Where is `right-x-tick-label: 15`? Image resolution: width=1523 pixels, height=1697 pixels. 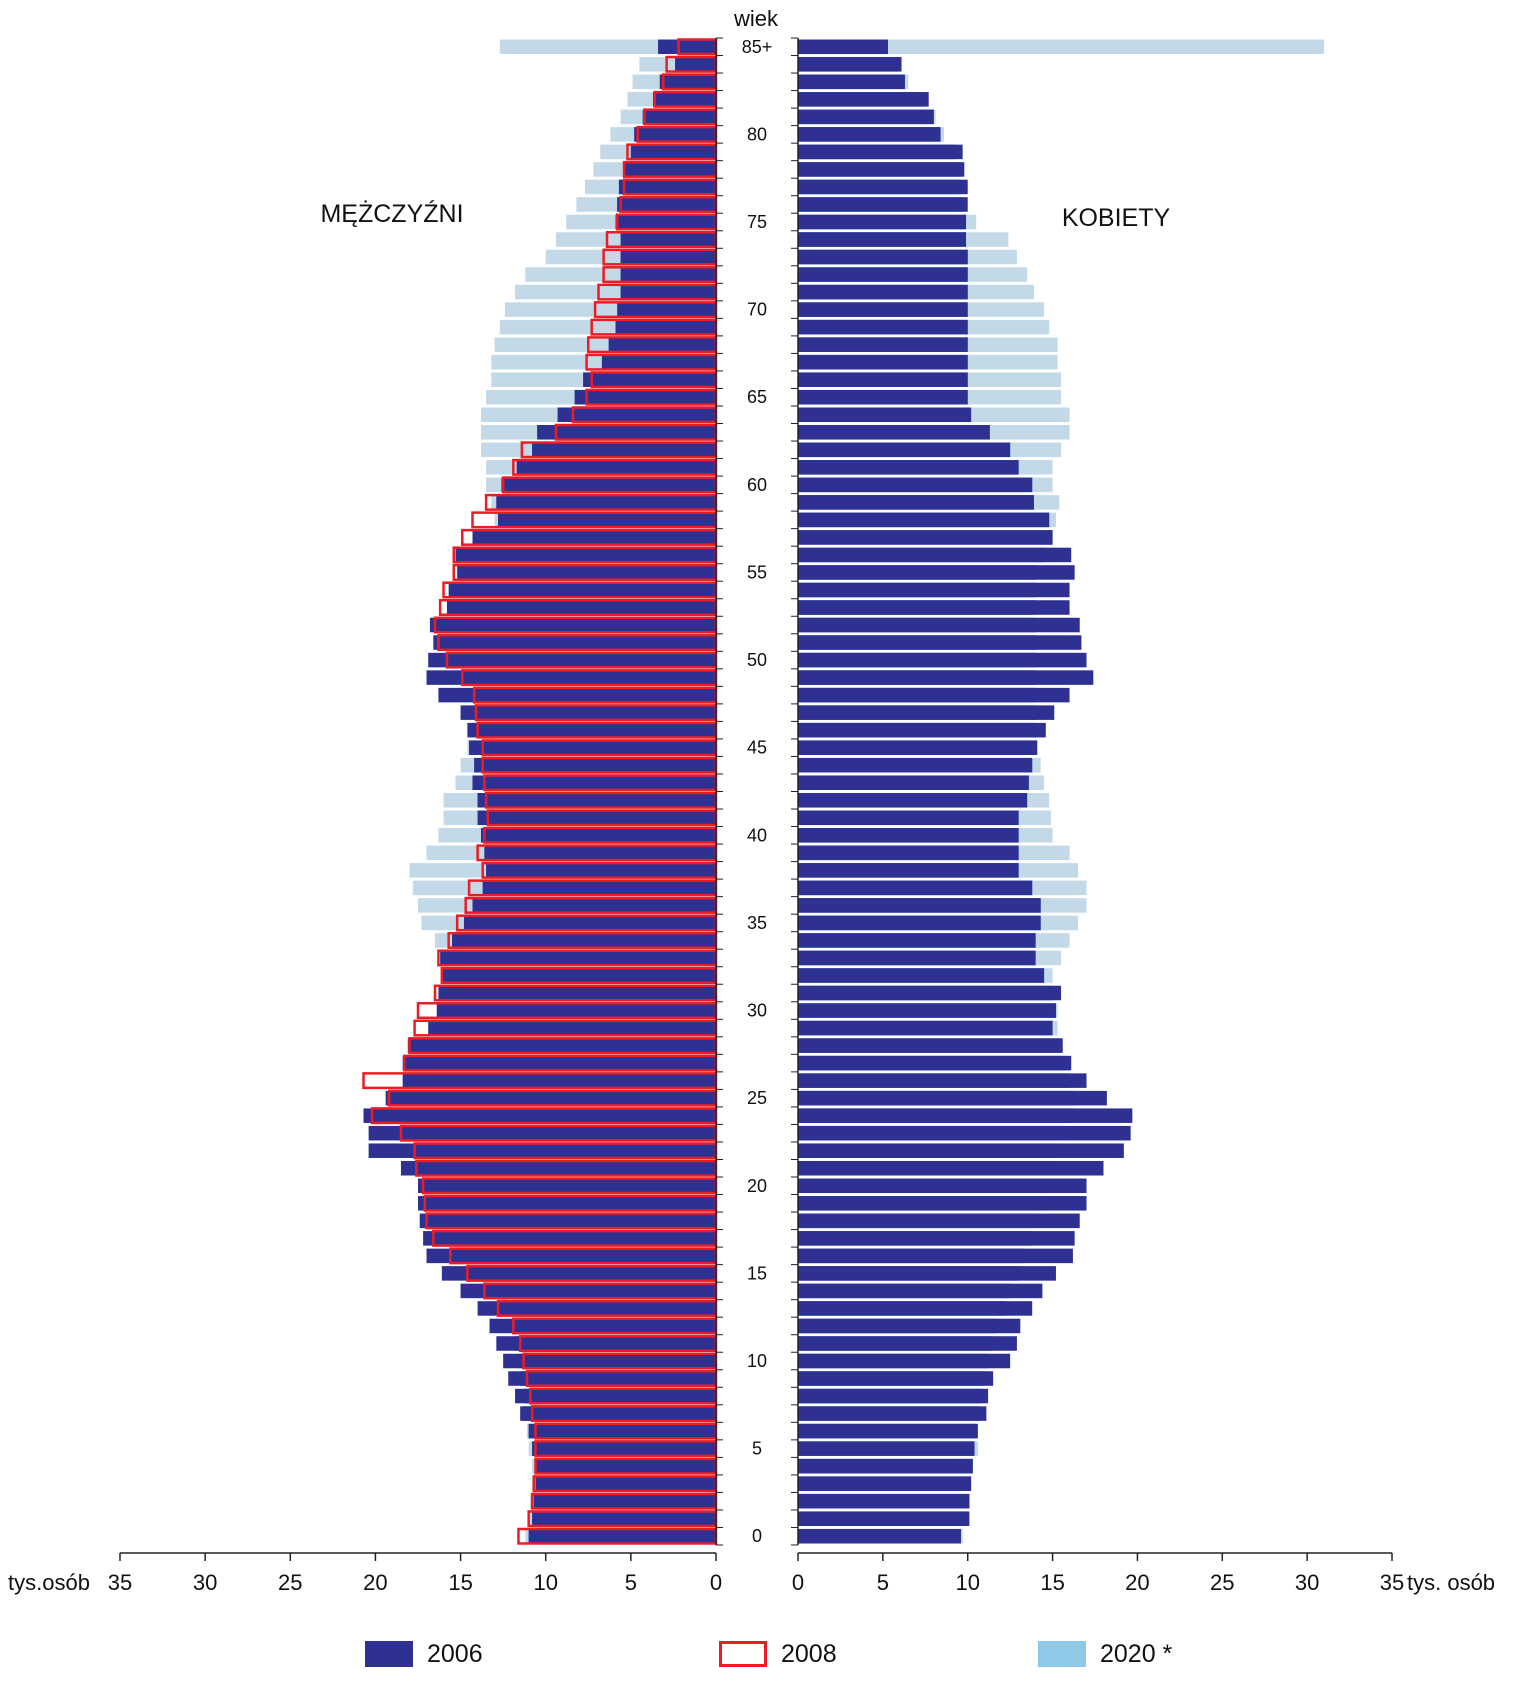
right-x-tick-label: 15 is located at coordinates (1052, 1582).